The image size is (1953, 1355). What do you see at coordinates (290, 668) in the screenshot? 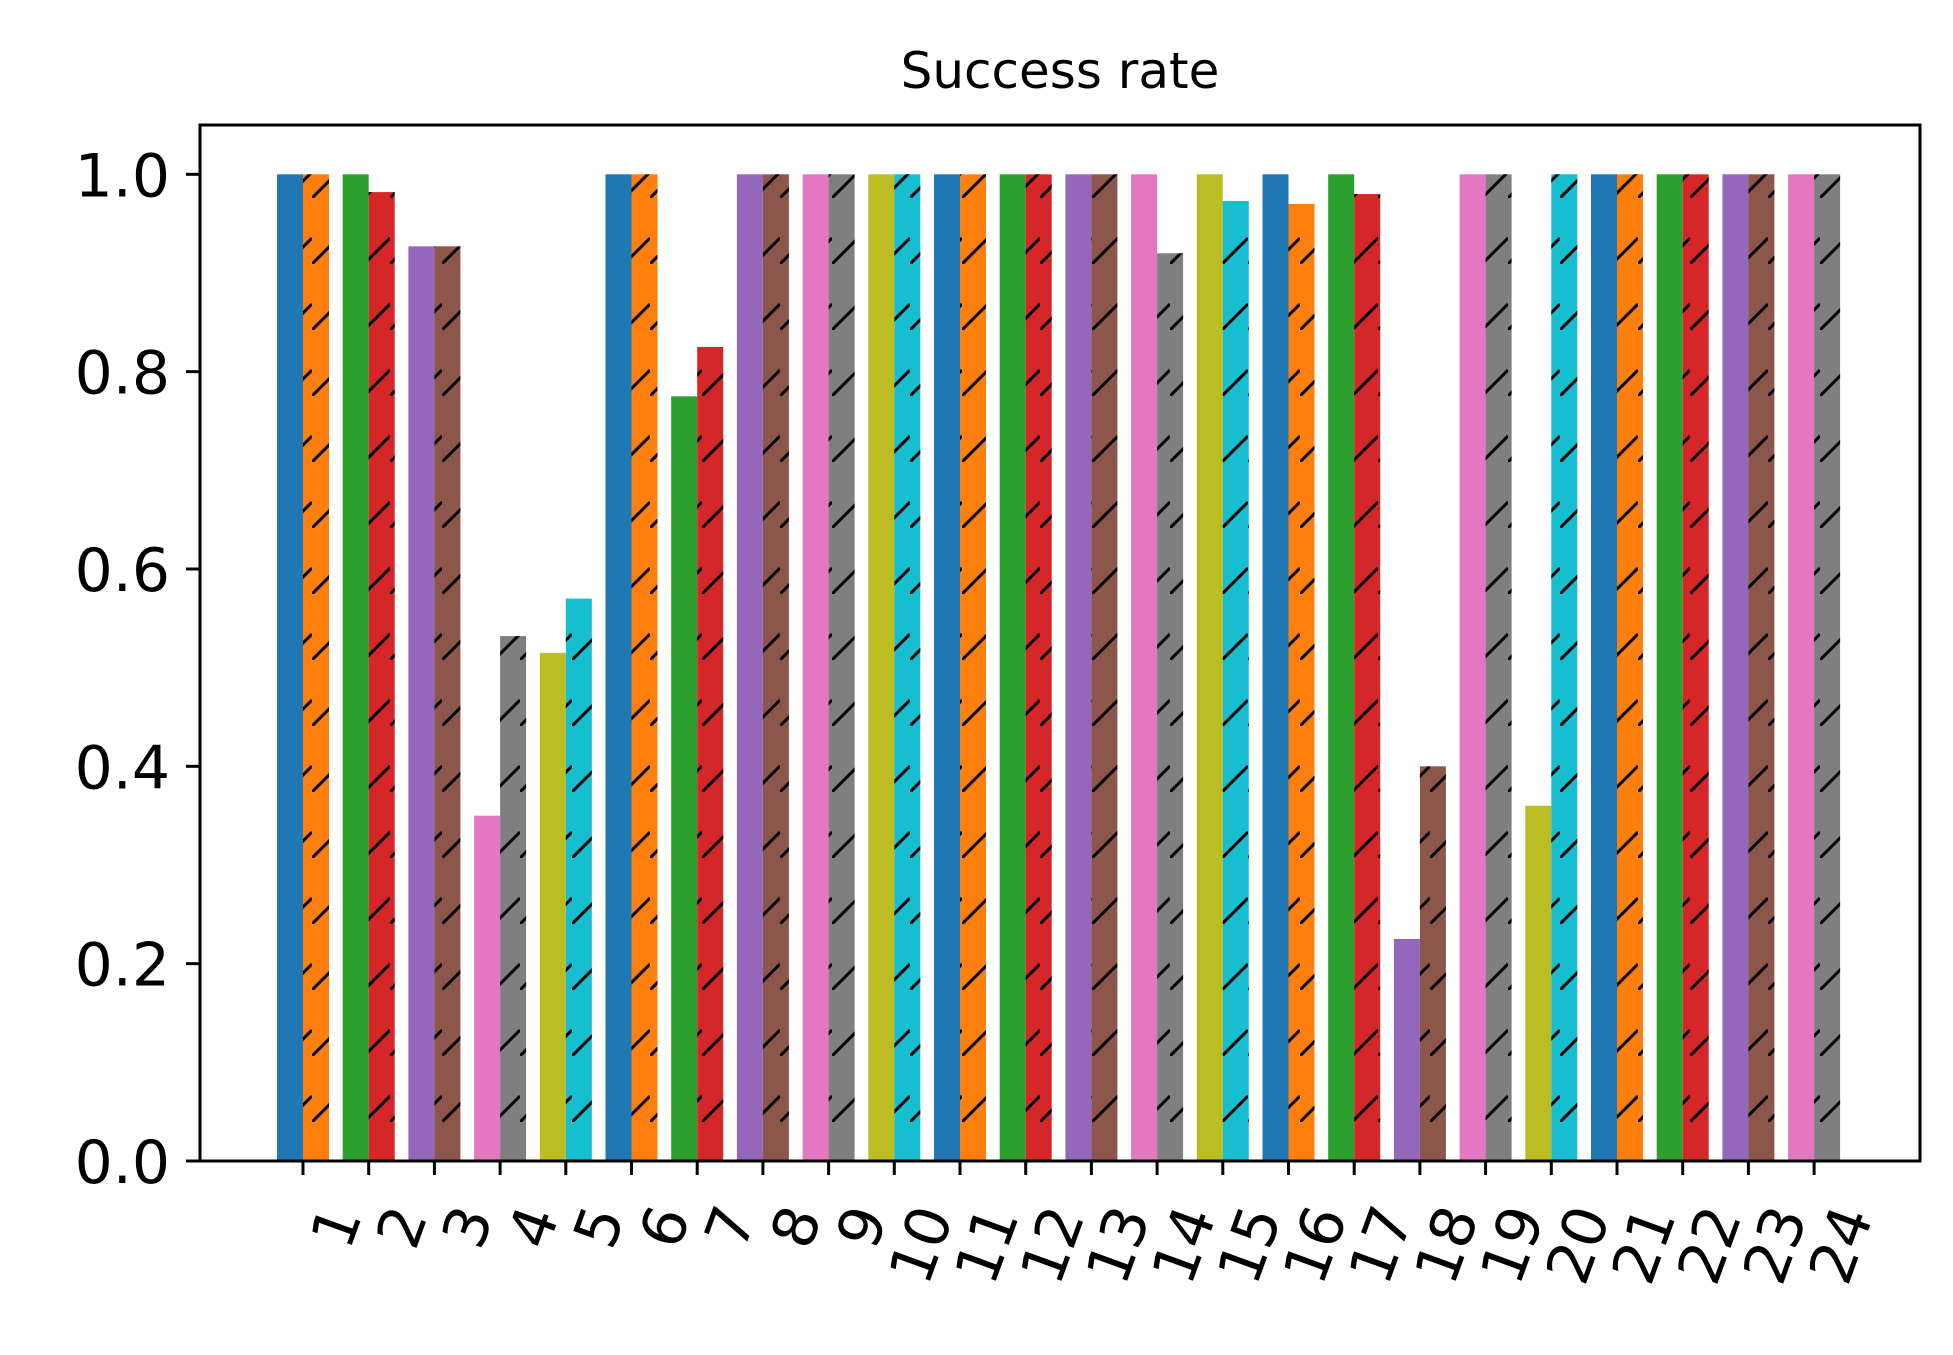
I see `bar-1-a` at bounding box center [290, 668].